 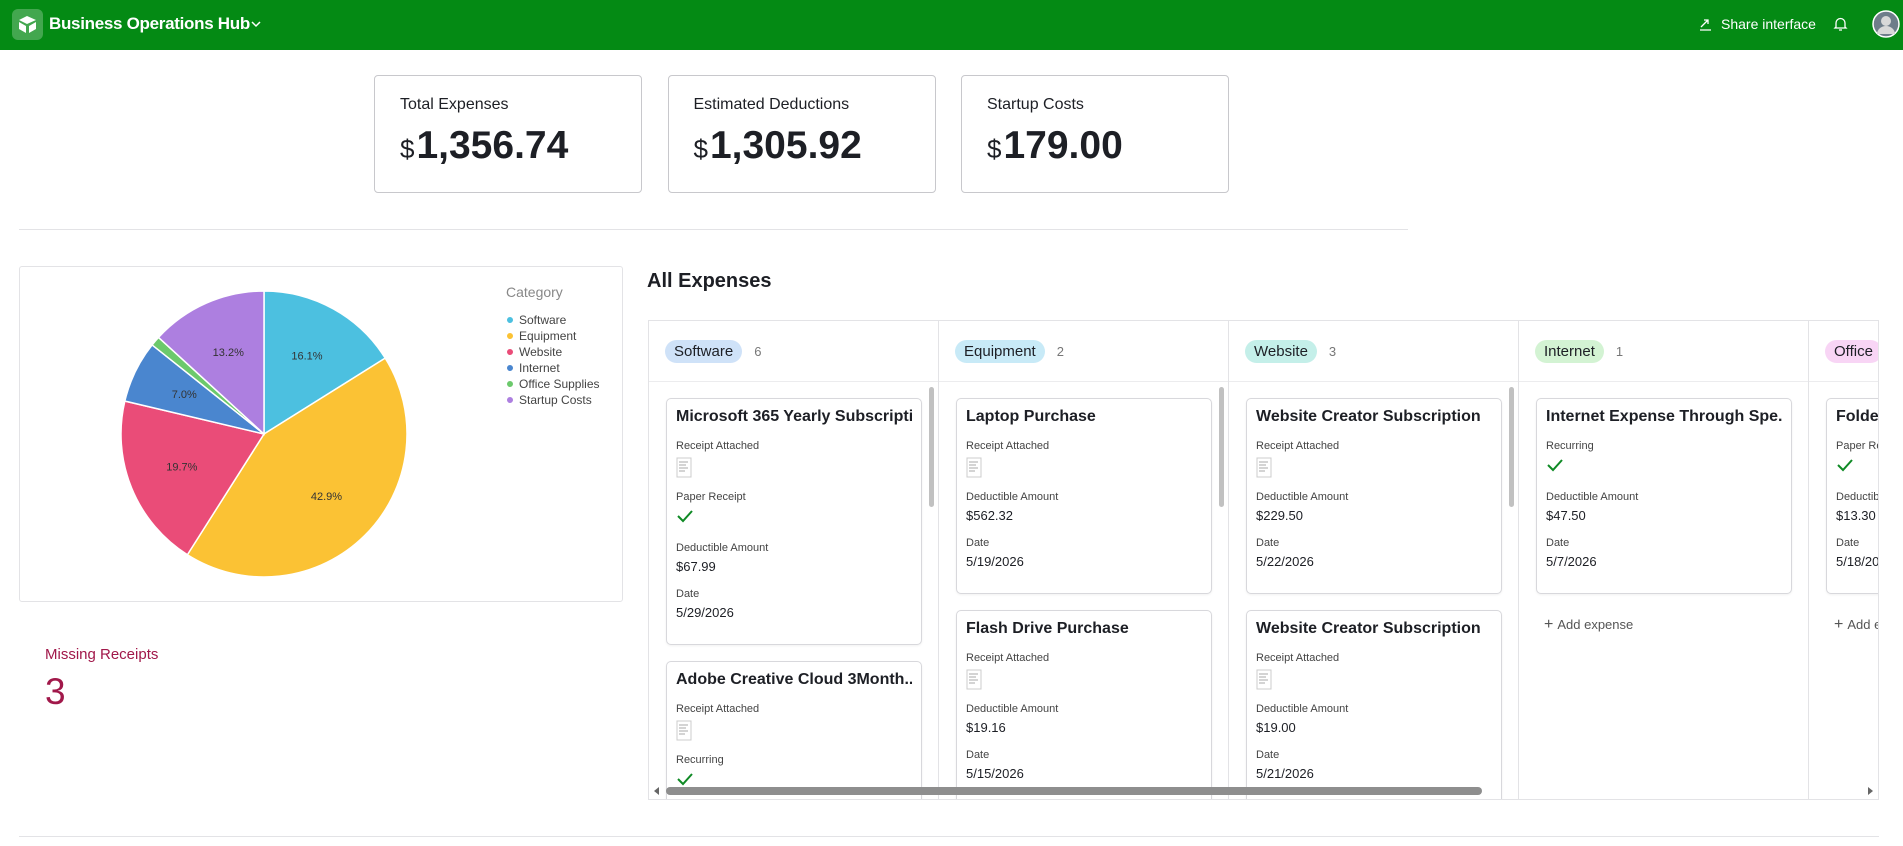 I want to click on column-tag: Software, so click(x=704, y=351).